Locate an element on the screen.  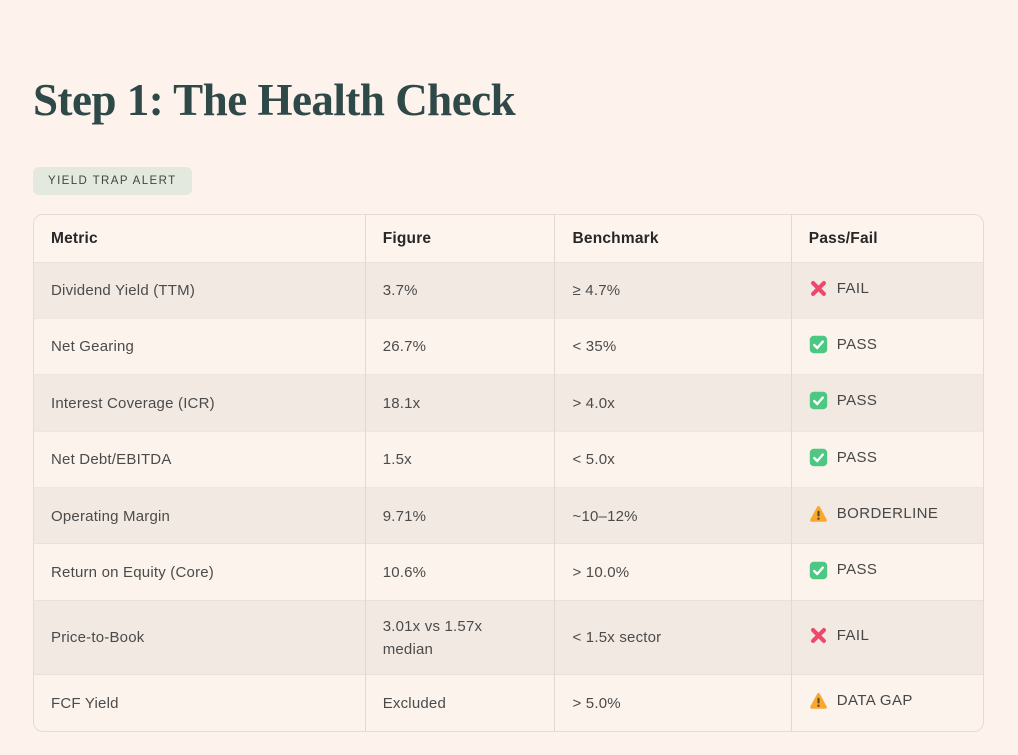
table-row: Net Debt/EBITDA 1.5x < 5.0x PASS is located at coordinates (508, 459).